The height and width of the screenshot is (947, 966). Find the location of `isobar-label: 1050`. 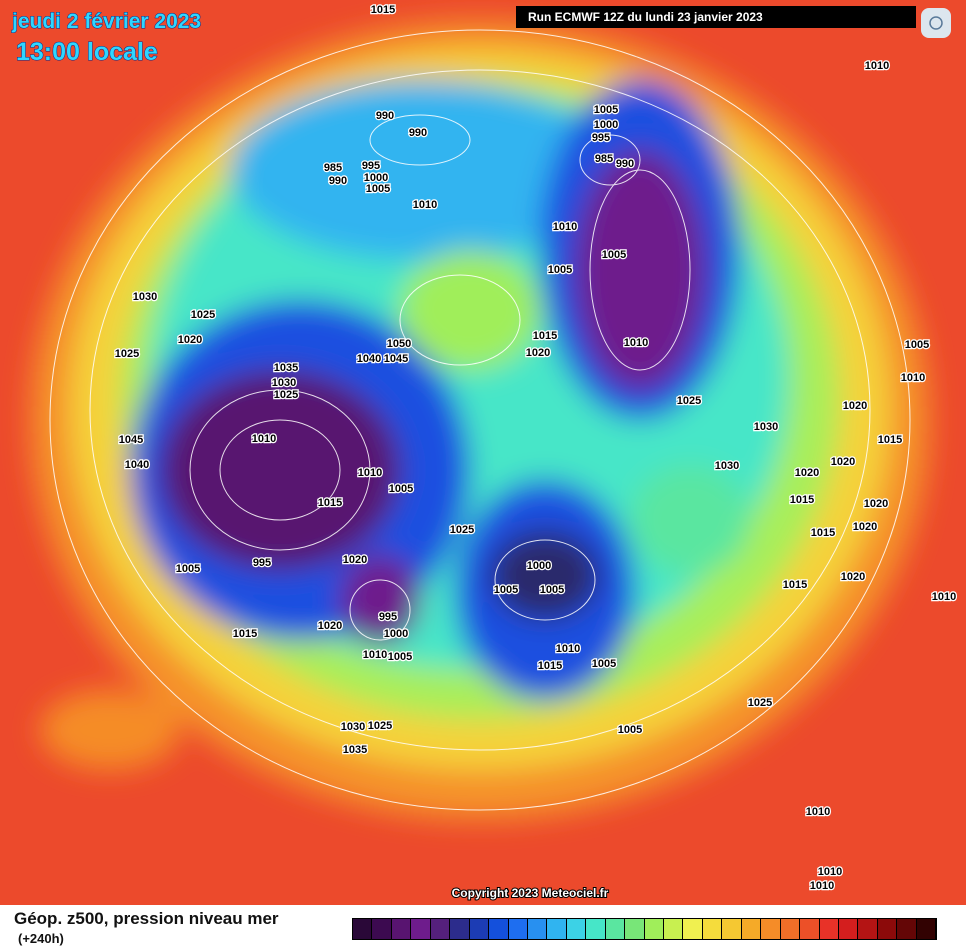

isobar-label: 1050 is located at coordinates (399, 344).